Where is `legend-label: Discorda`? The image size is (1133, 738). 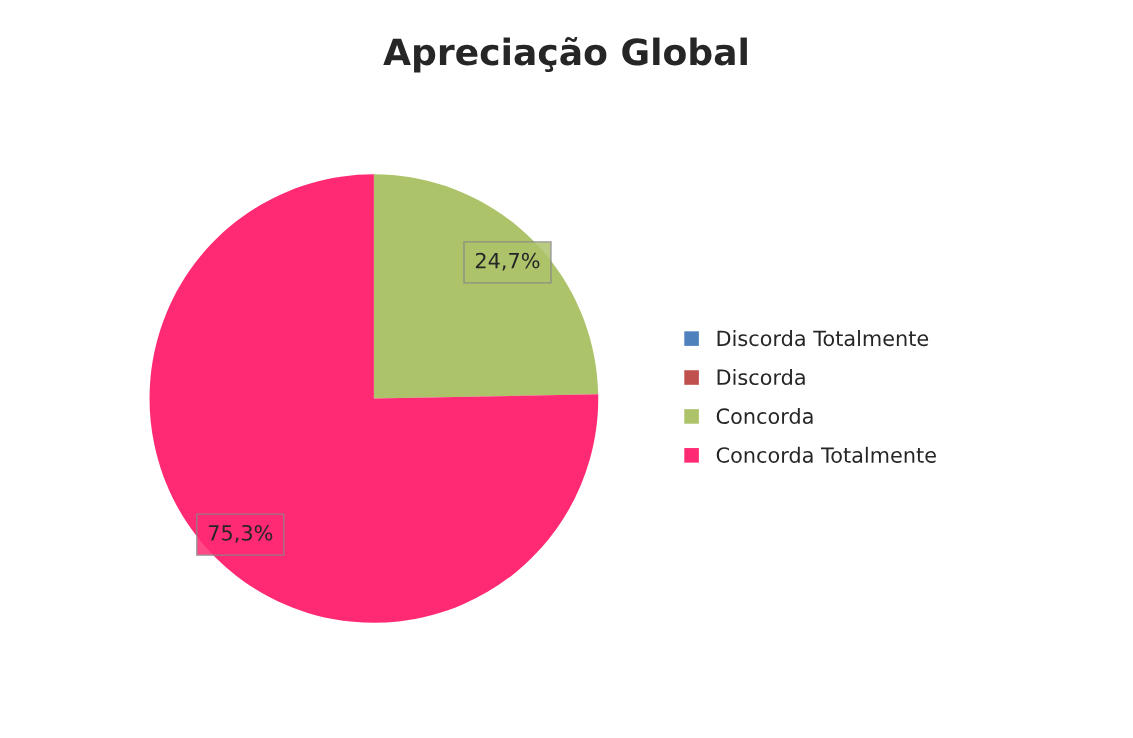 legend-label: Discorda is located at coordinates (761, 377).